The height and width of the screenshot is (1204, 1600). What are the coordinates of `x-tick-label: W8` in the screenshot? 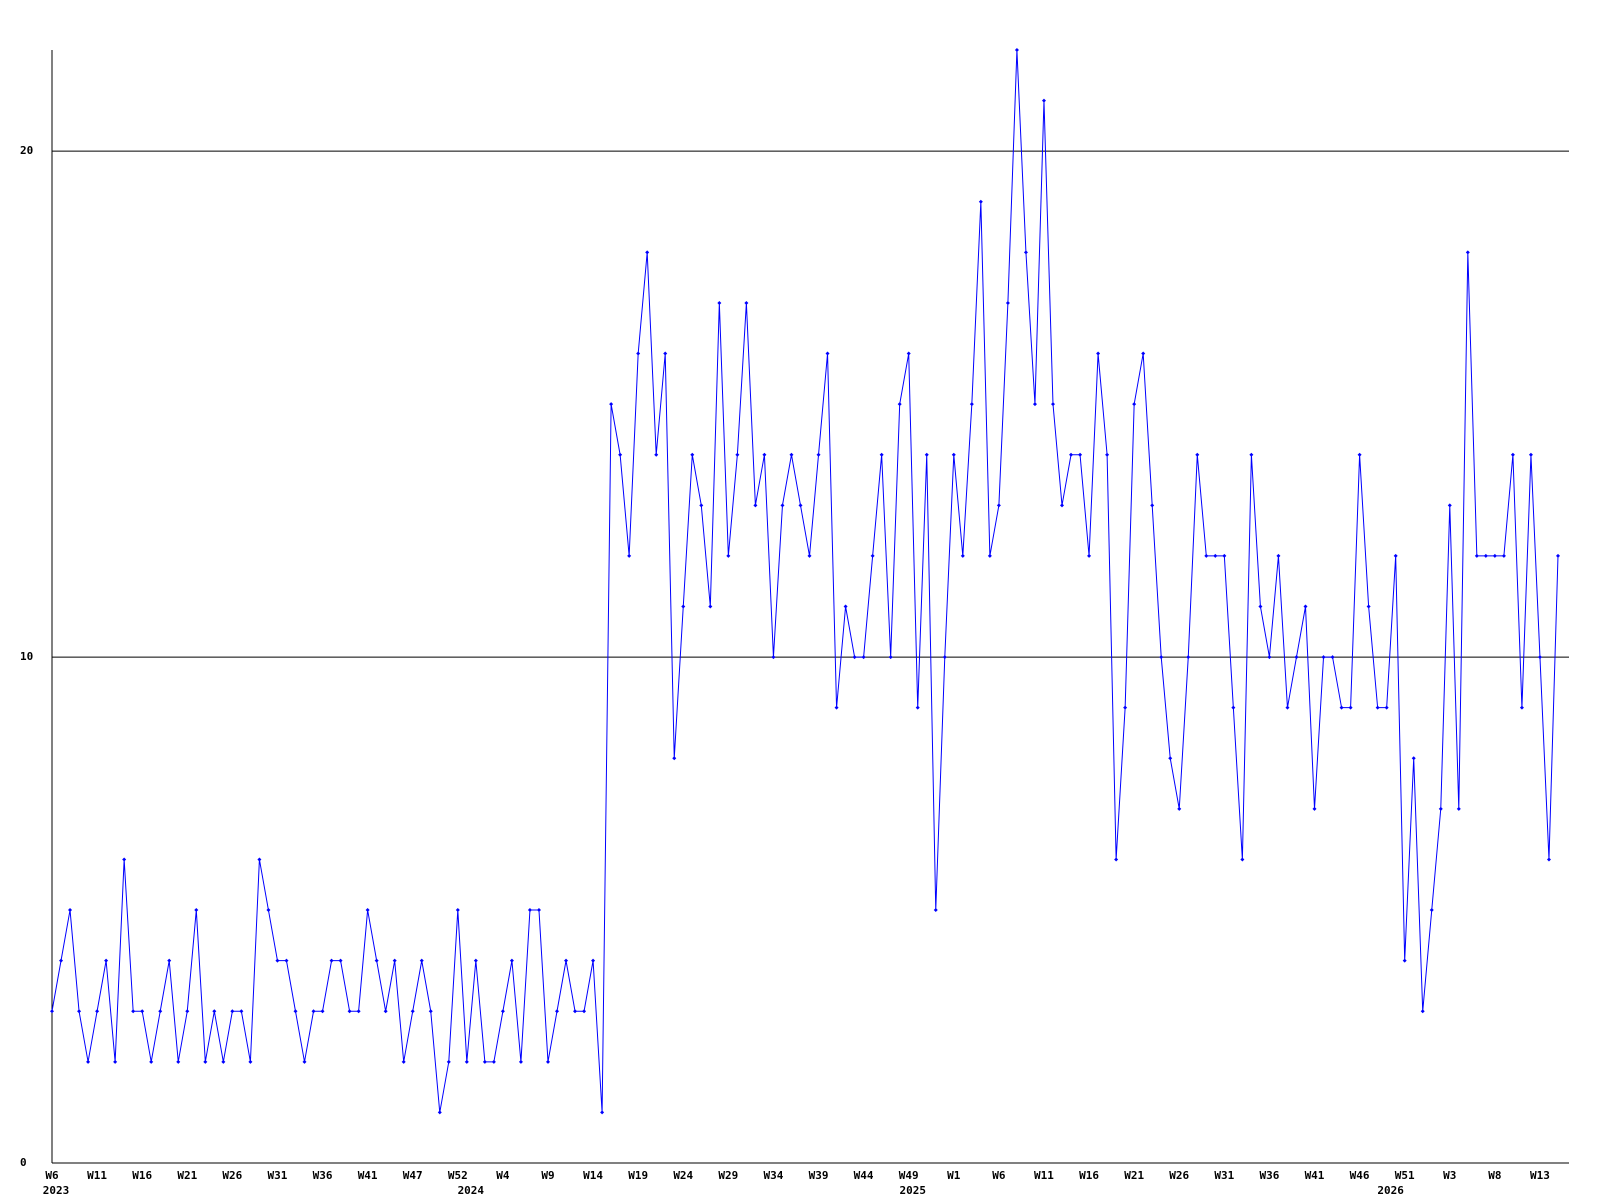 It's located at (1494, 1175).